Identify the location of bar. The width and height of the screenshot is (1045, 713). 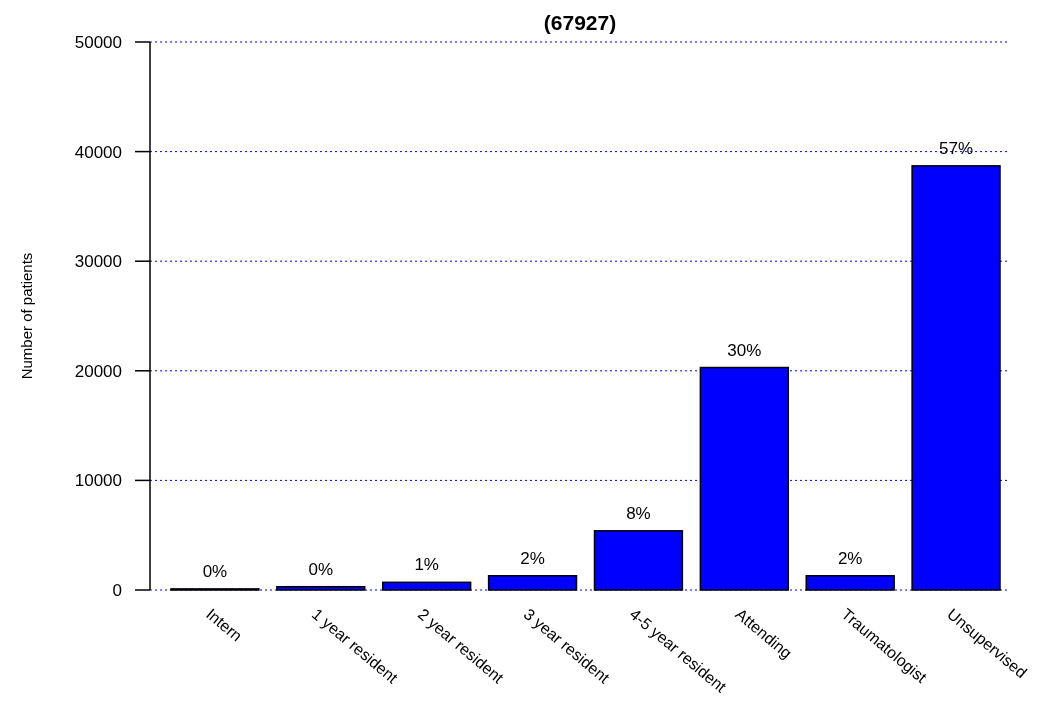
(638, 560).